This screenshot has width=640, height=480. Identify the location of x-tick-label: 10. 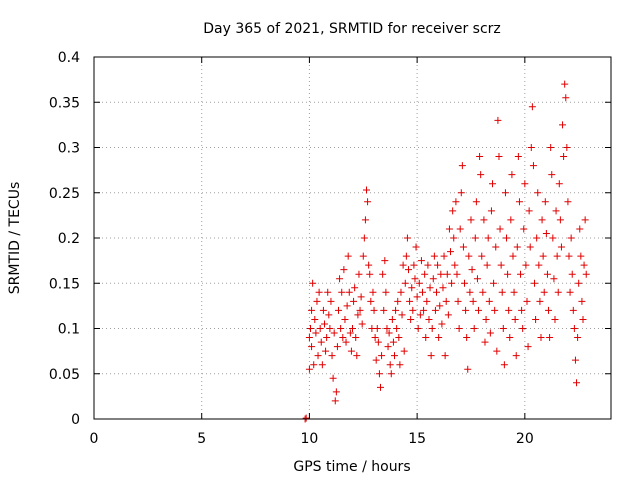
(310, 439).